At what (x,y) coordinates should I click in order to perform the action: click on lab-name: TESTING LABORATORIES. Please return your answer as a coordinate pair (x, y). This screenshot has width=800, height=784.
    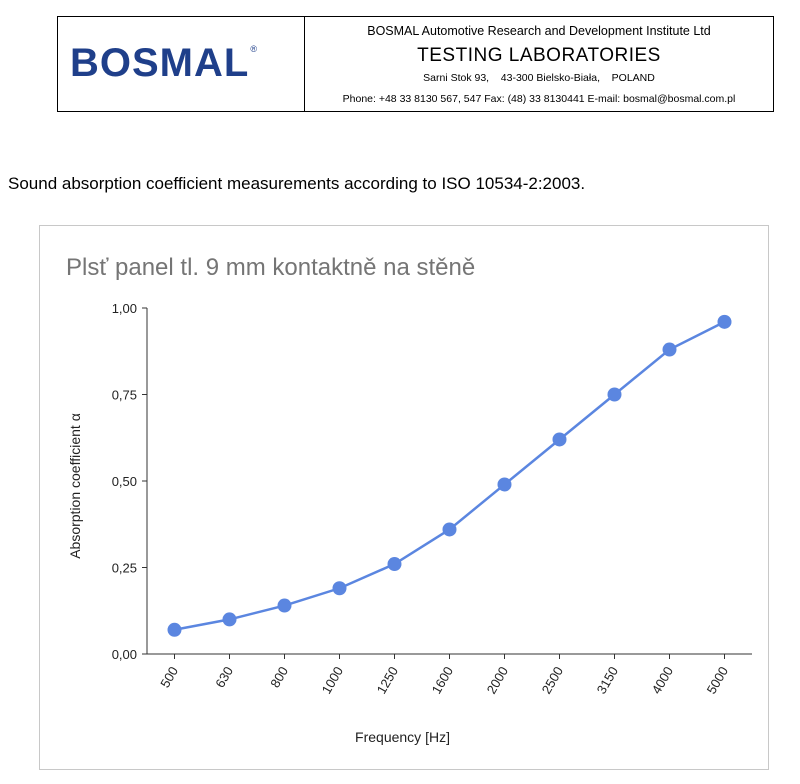
    Looking at the image, I should click on (539, 55).